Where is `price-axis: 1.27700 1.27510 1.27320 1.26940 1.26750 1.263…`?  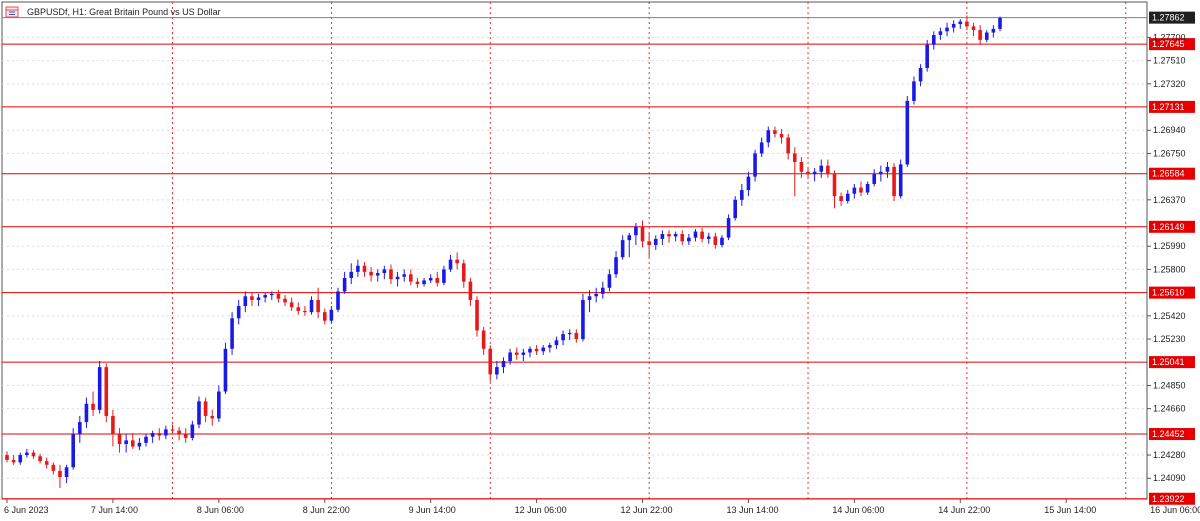
price-axis: 1.27700 1.27510 1.27320 1.26940 1.26750 1.263… is located at coordinates (1166, 257).